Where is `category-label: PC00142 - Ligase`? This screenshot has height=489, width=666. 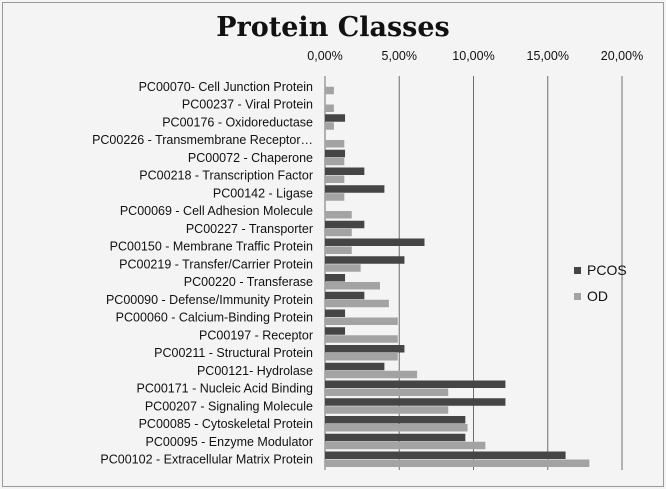
category-label: PC00142 - Ligase is located at coordinates (263, 193).